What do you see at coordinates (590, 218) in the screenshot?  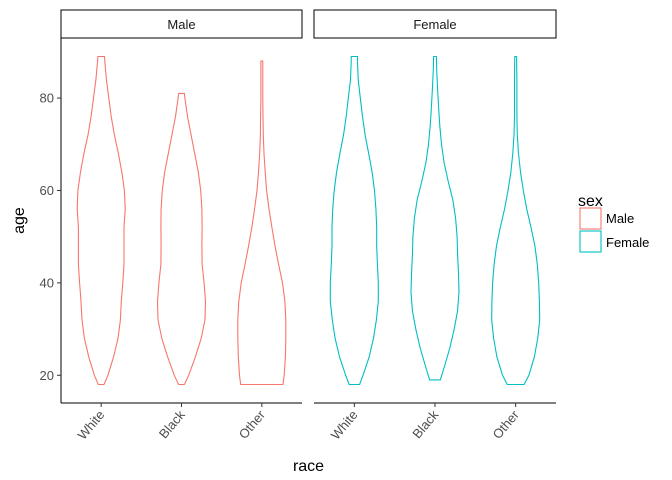 I see `legend-key-male` at bounding box center [590, 218].